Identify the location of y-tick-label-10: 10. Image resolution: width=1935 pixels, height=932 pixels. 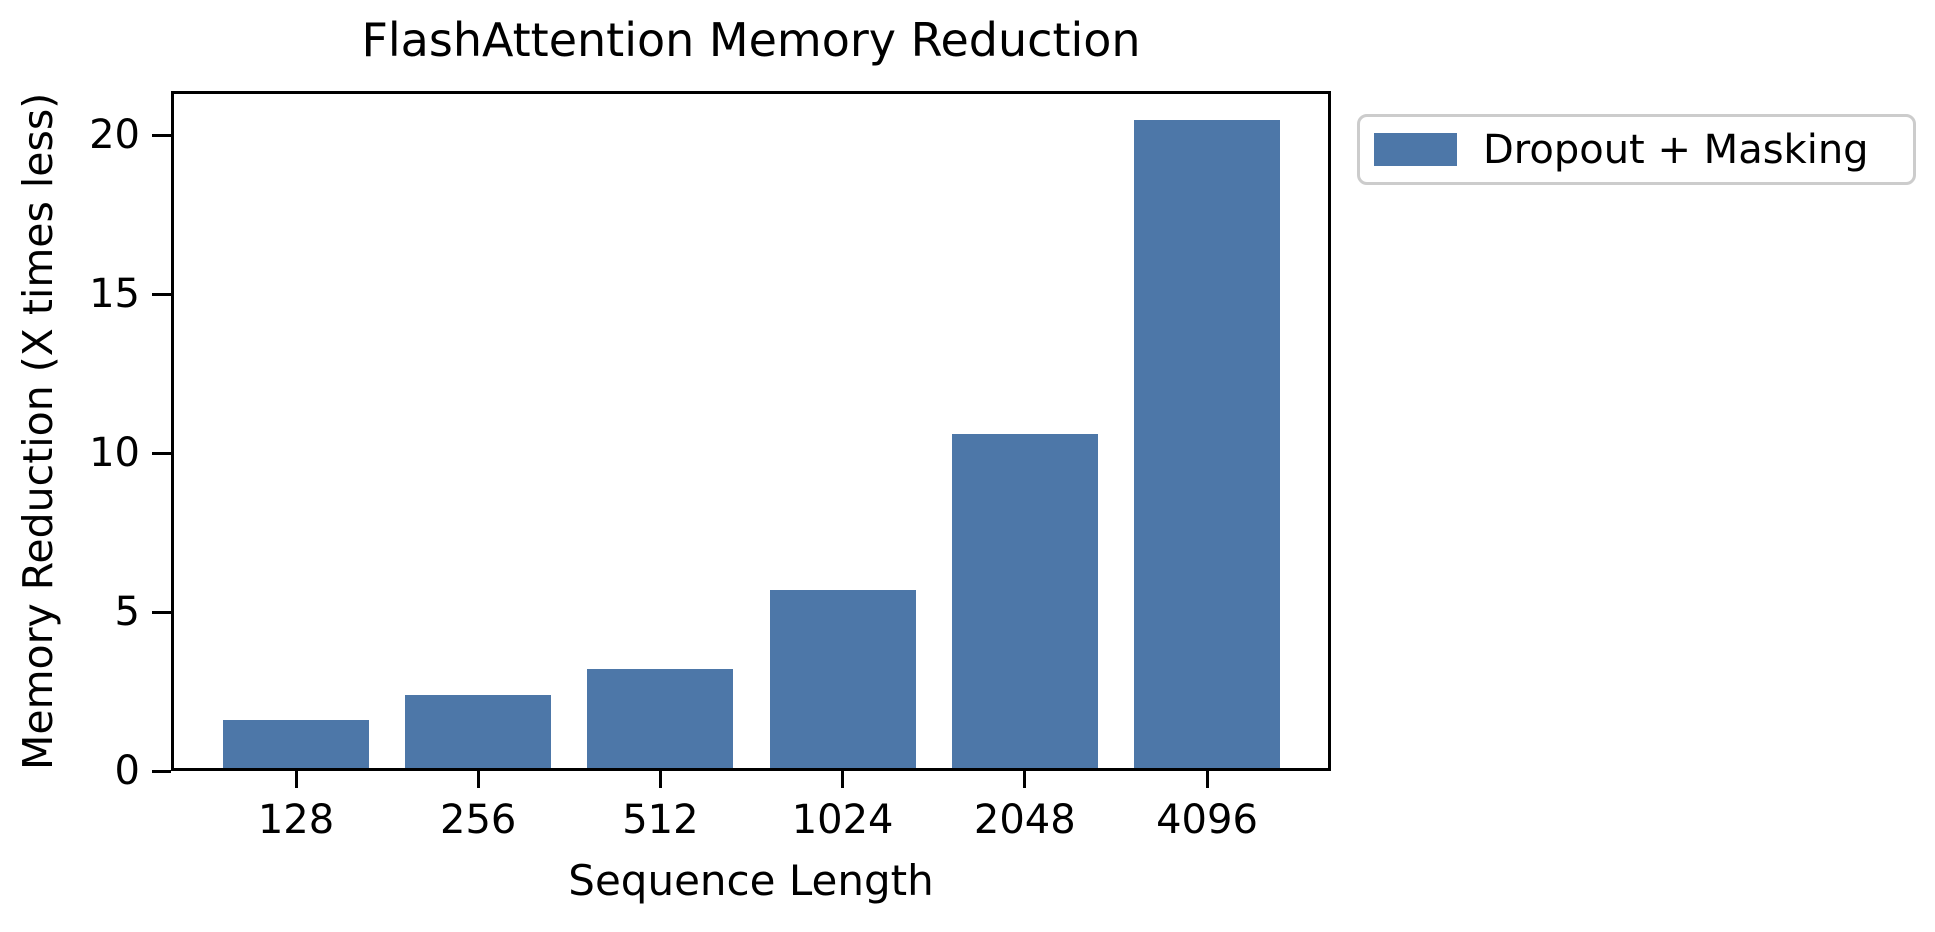
(114, 453).